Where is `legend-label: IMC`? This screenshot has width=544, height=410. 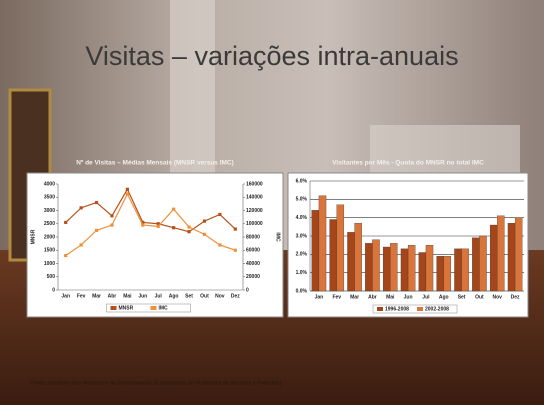 legend-label: IMC is located at coordinates (164, 308).